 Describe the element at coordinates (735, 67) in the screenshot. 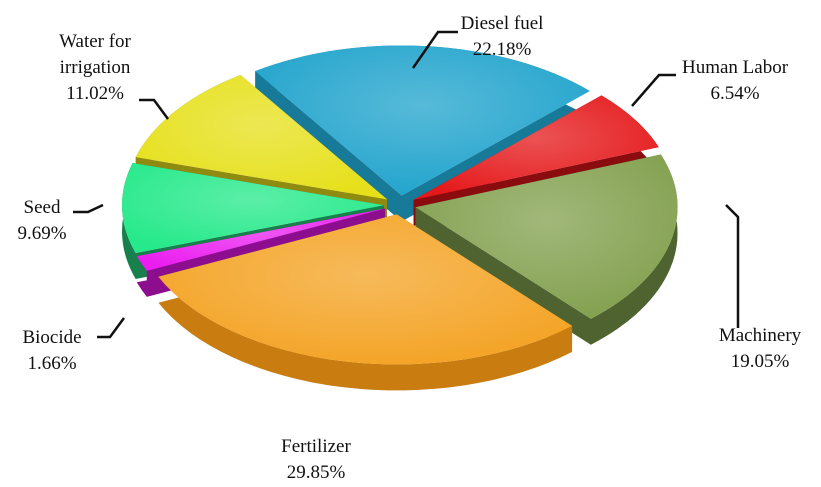

I see `slice-name-human-labor: Human Labor` at that location.